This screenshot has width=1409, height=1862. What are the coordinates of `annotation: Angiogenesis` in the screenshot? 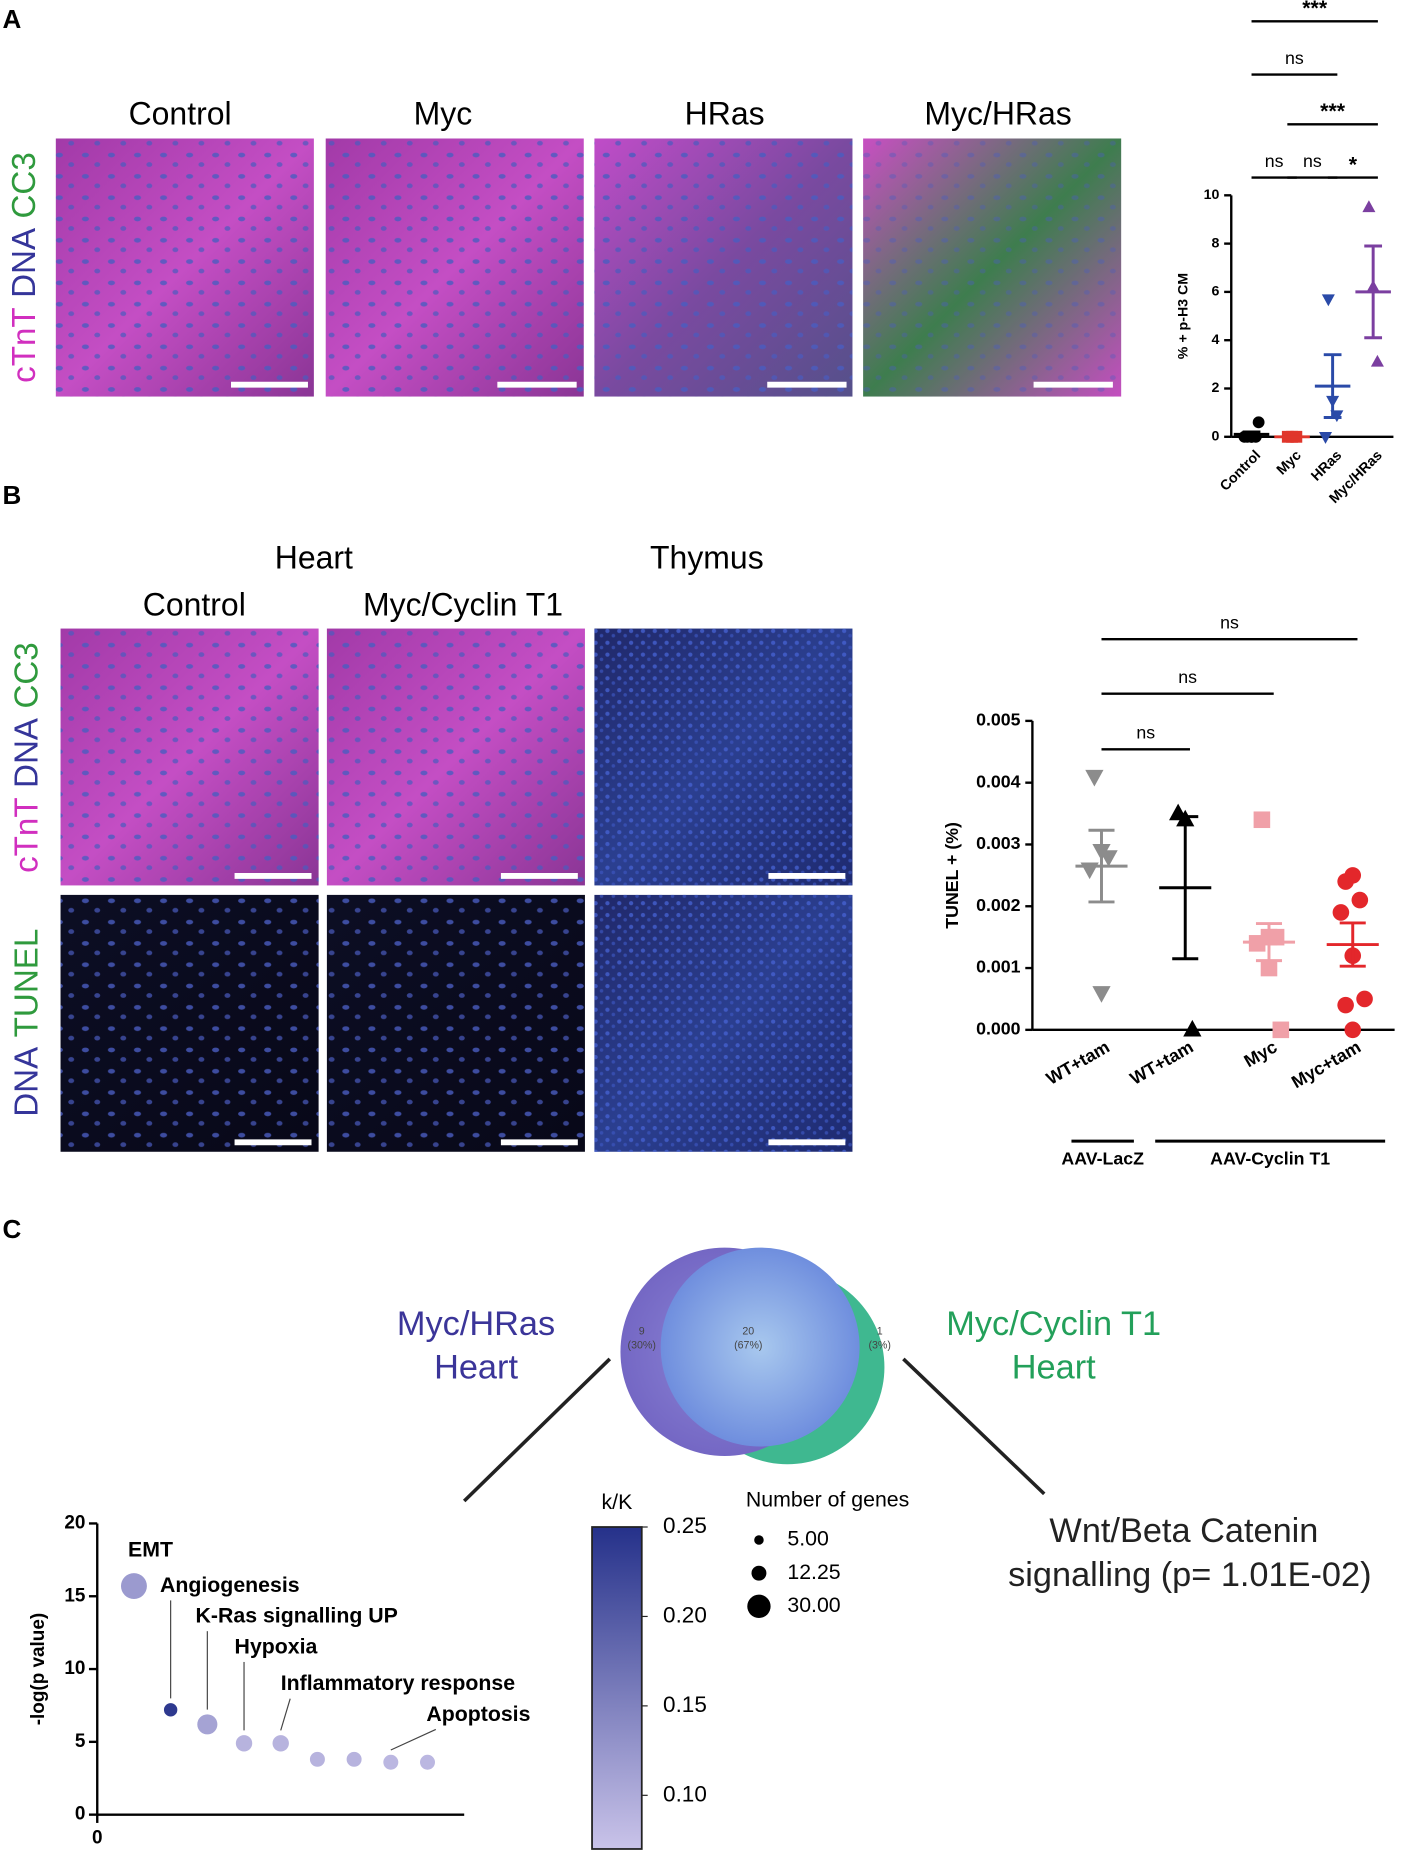 It's located at (230, 1585).